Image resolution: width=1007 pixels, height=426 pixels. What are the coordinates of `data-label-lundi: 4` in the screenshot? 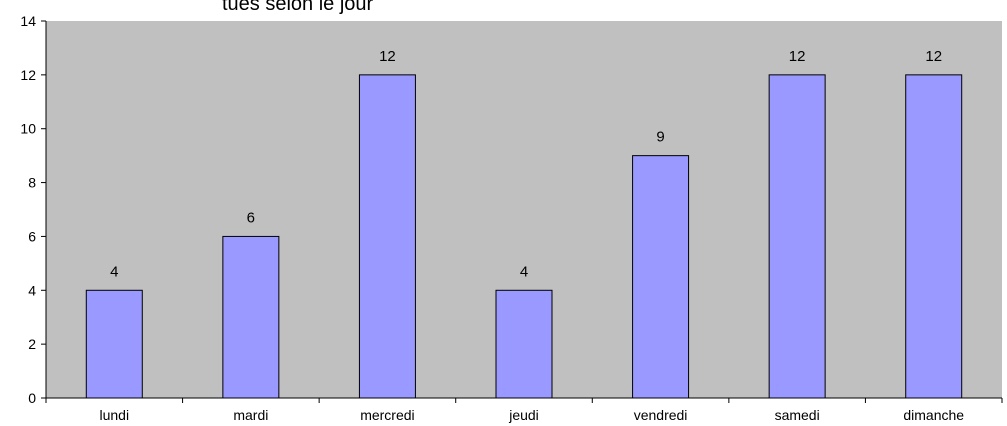 It's located at (114, 271).